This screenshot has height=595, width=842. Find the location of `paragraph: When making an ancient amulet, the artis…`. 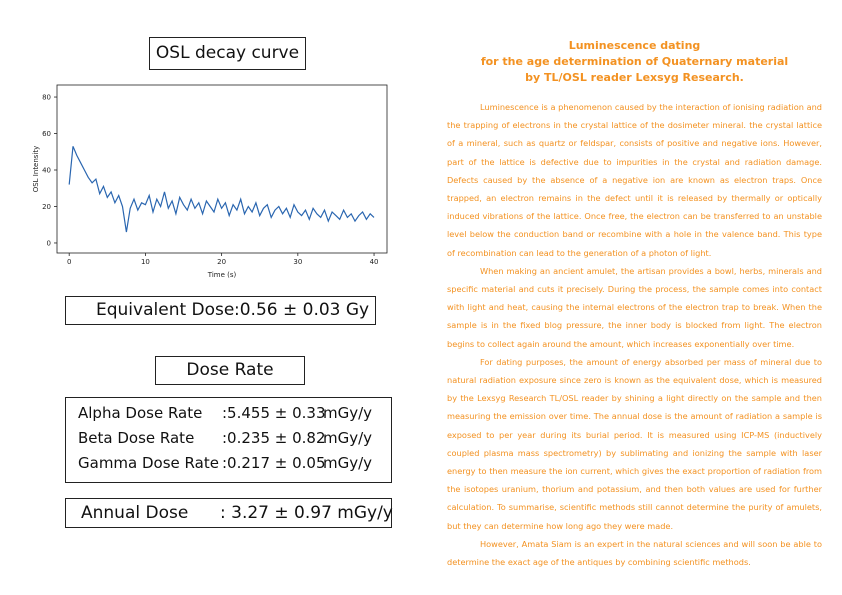

paragraph: When making an ancient amulet, the artis… is located at coordinates (634, 307).